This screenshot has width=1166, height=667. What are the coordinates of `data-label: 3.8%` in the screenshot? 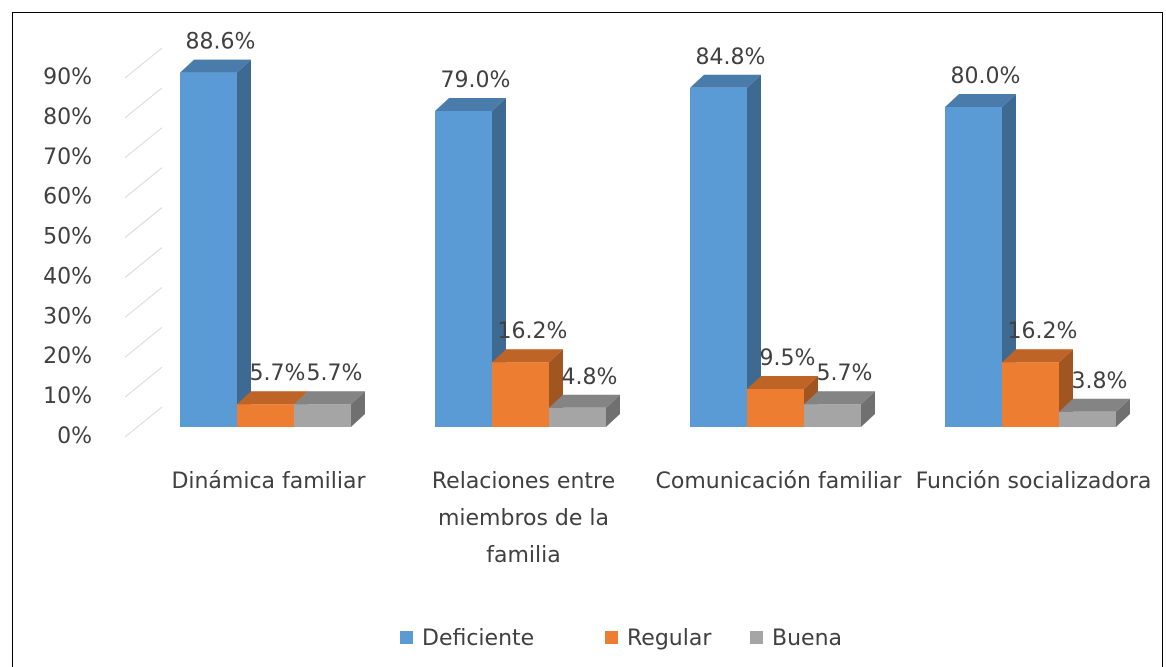 It's located at (1100, 381).